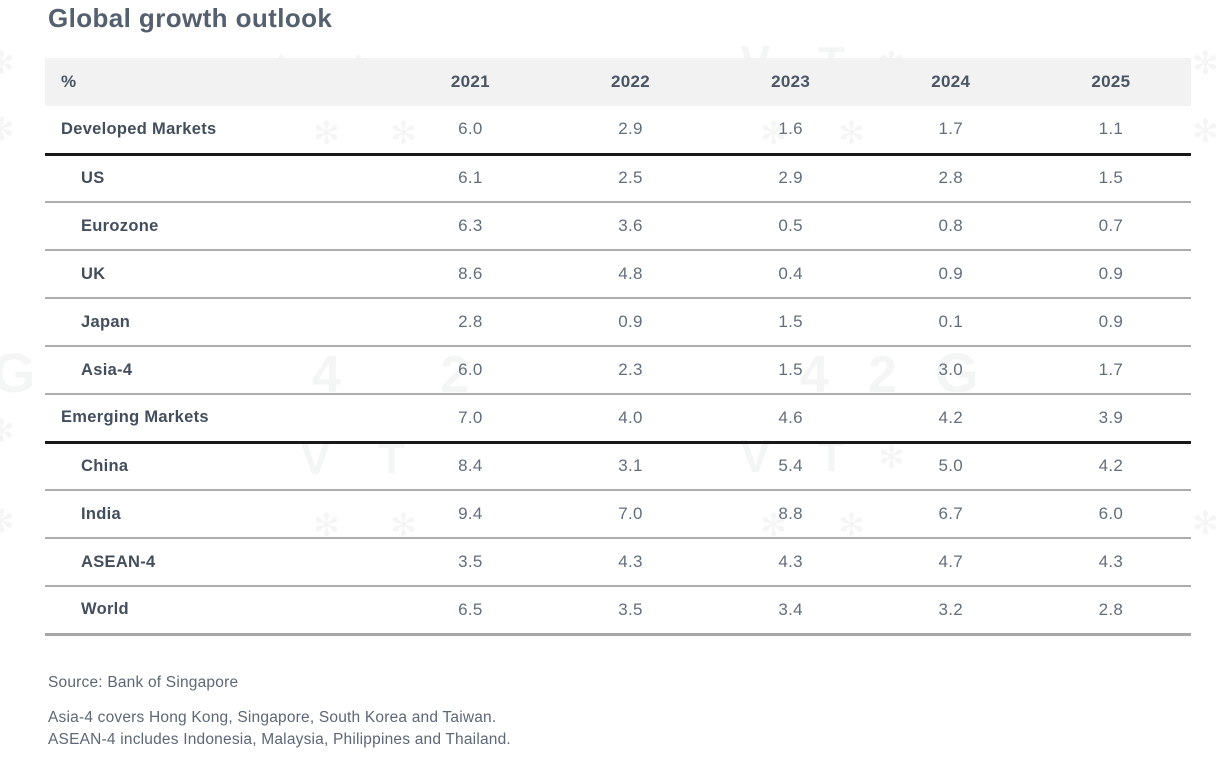 The height and width of the screenshot is (769, 1216). What do you see at coordinates (790, 226) in the screenshot?
I see `cell-value: 0.5` at bounding box center [790, 226].